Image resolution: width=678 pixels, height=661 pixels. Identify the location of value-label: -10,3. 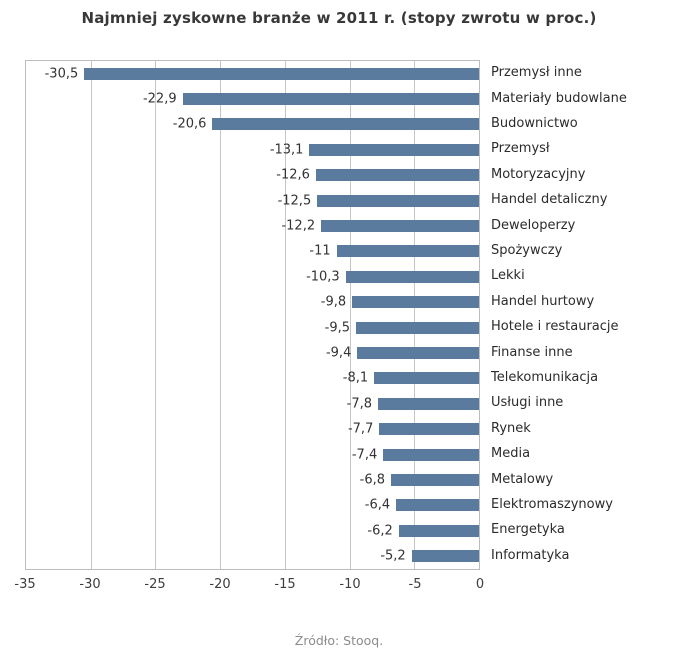
(323, 277).